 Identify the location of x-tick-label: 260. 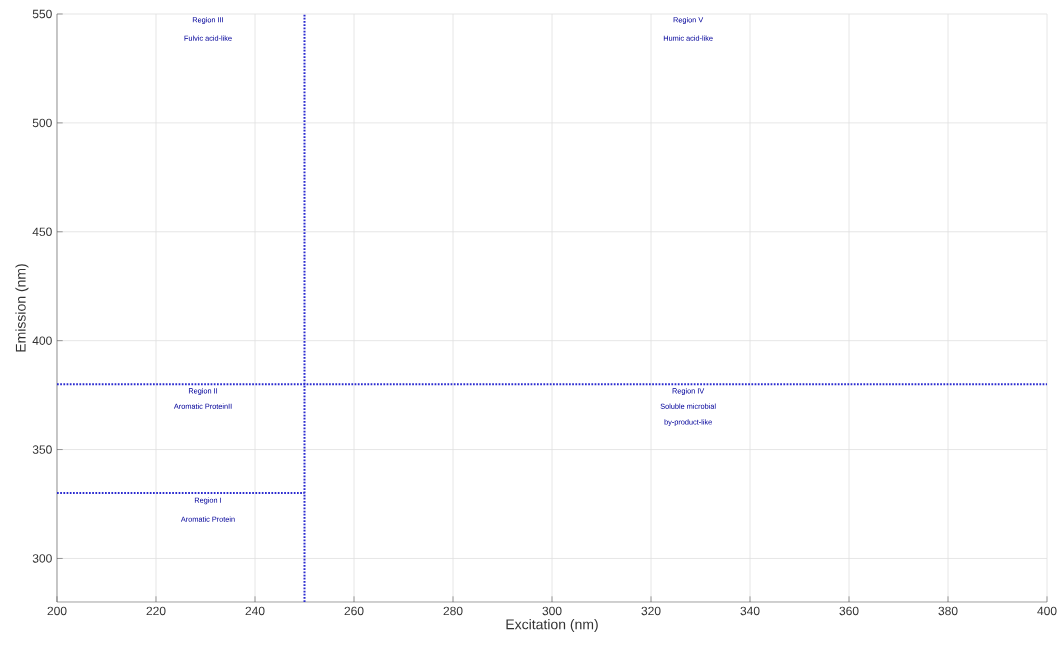
(354, 611).